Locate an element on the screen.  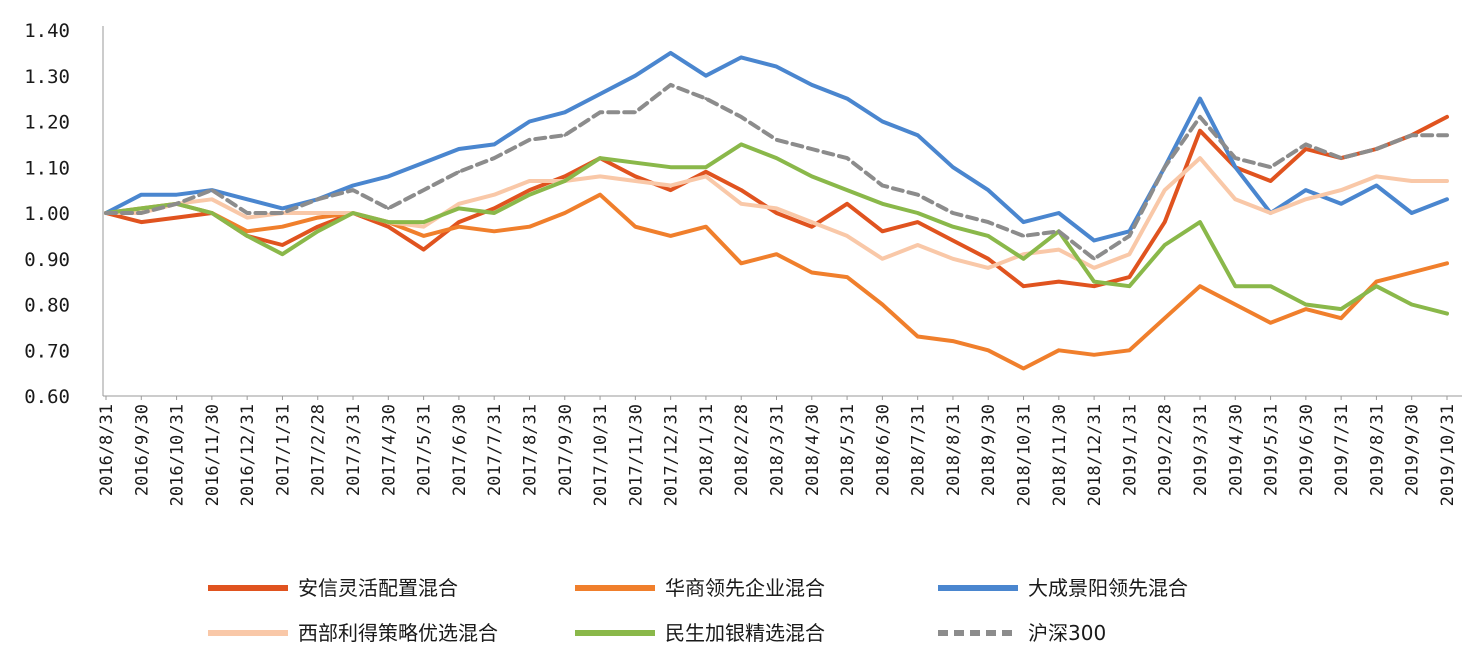
x-tick-label: 2017/2/28 is located at coordinates (319, 450).